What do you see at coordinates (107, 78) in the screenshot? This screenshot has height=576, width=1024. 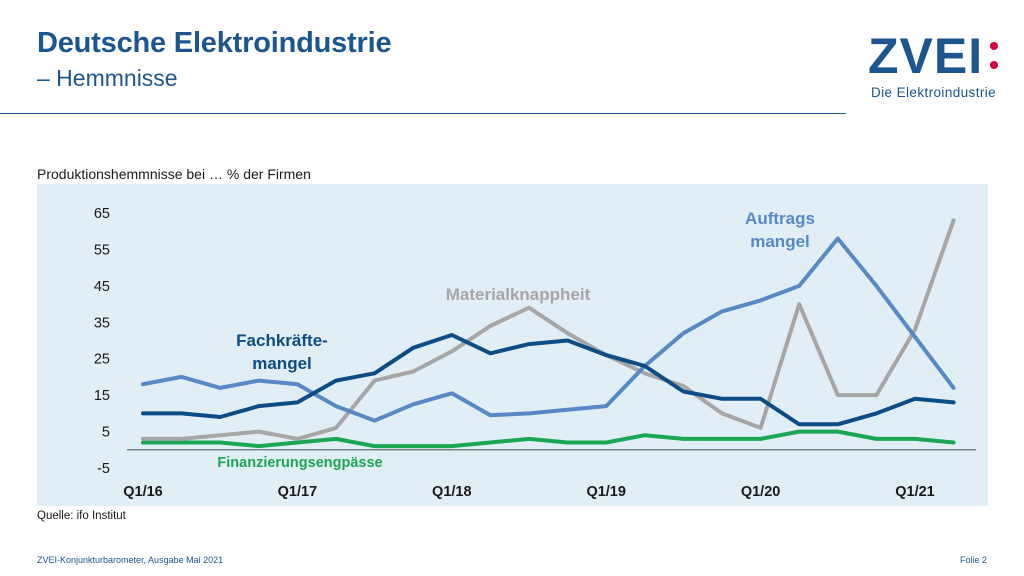 I see `page-subtitle: – Hemmnisse` at bounding box center [107, 78].